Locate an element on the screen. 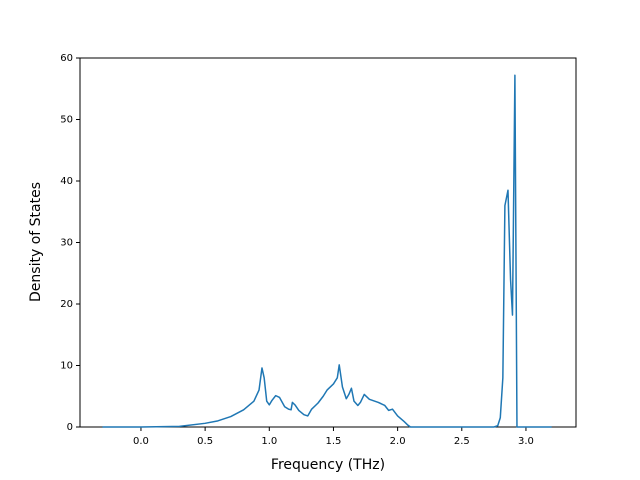 The height and width of the screenshot is (480, 640). y-tick-label: 30 is located at coordinates (66, 243).